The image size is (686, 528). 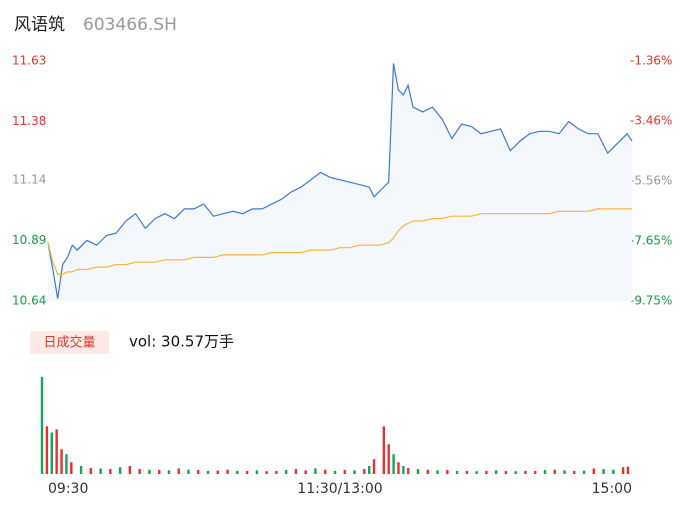 What do you see at coordinates (339, 489) in the screenshot?
I see `x-tick-label: 11:30/13:00` at bounding box center [339, 489].